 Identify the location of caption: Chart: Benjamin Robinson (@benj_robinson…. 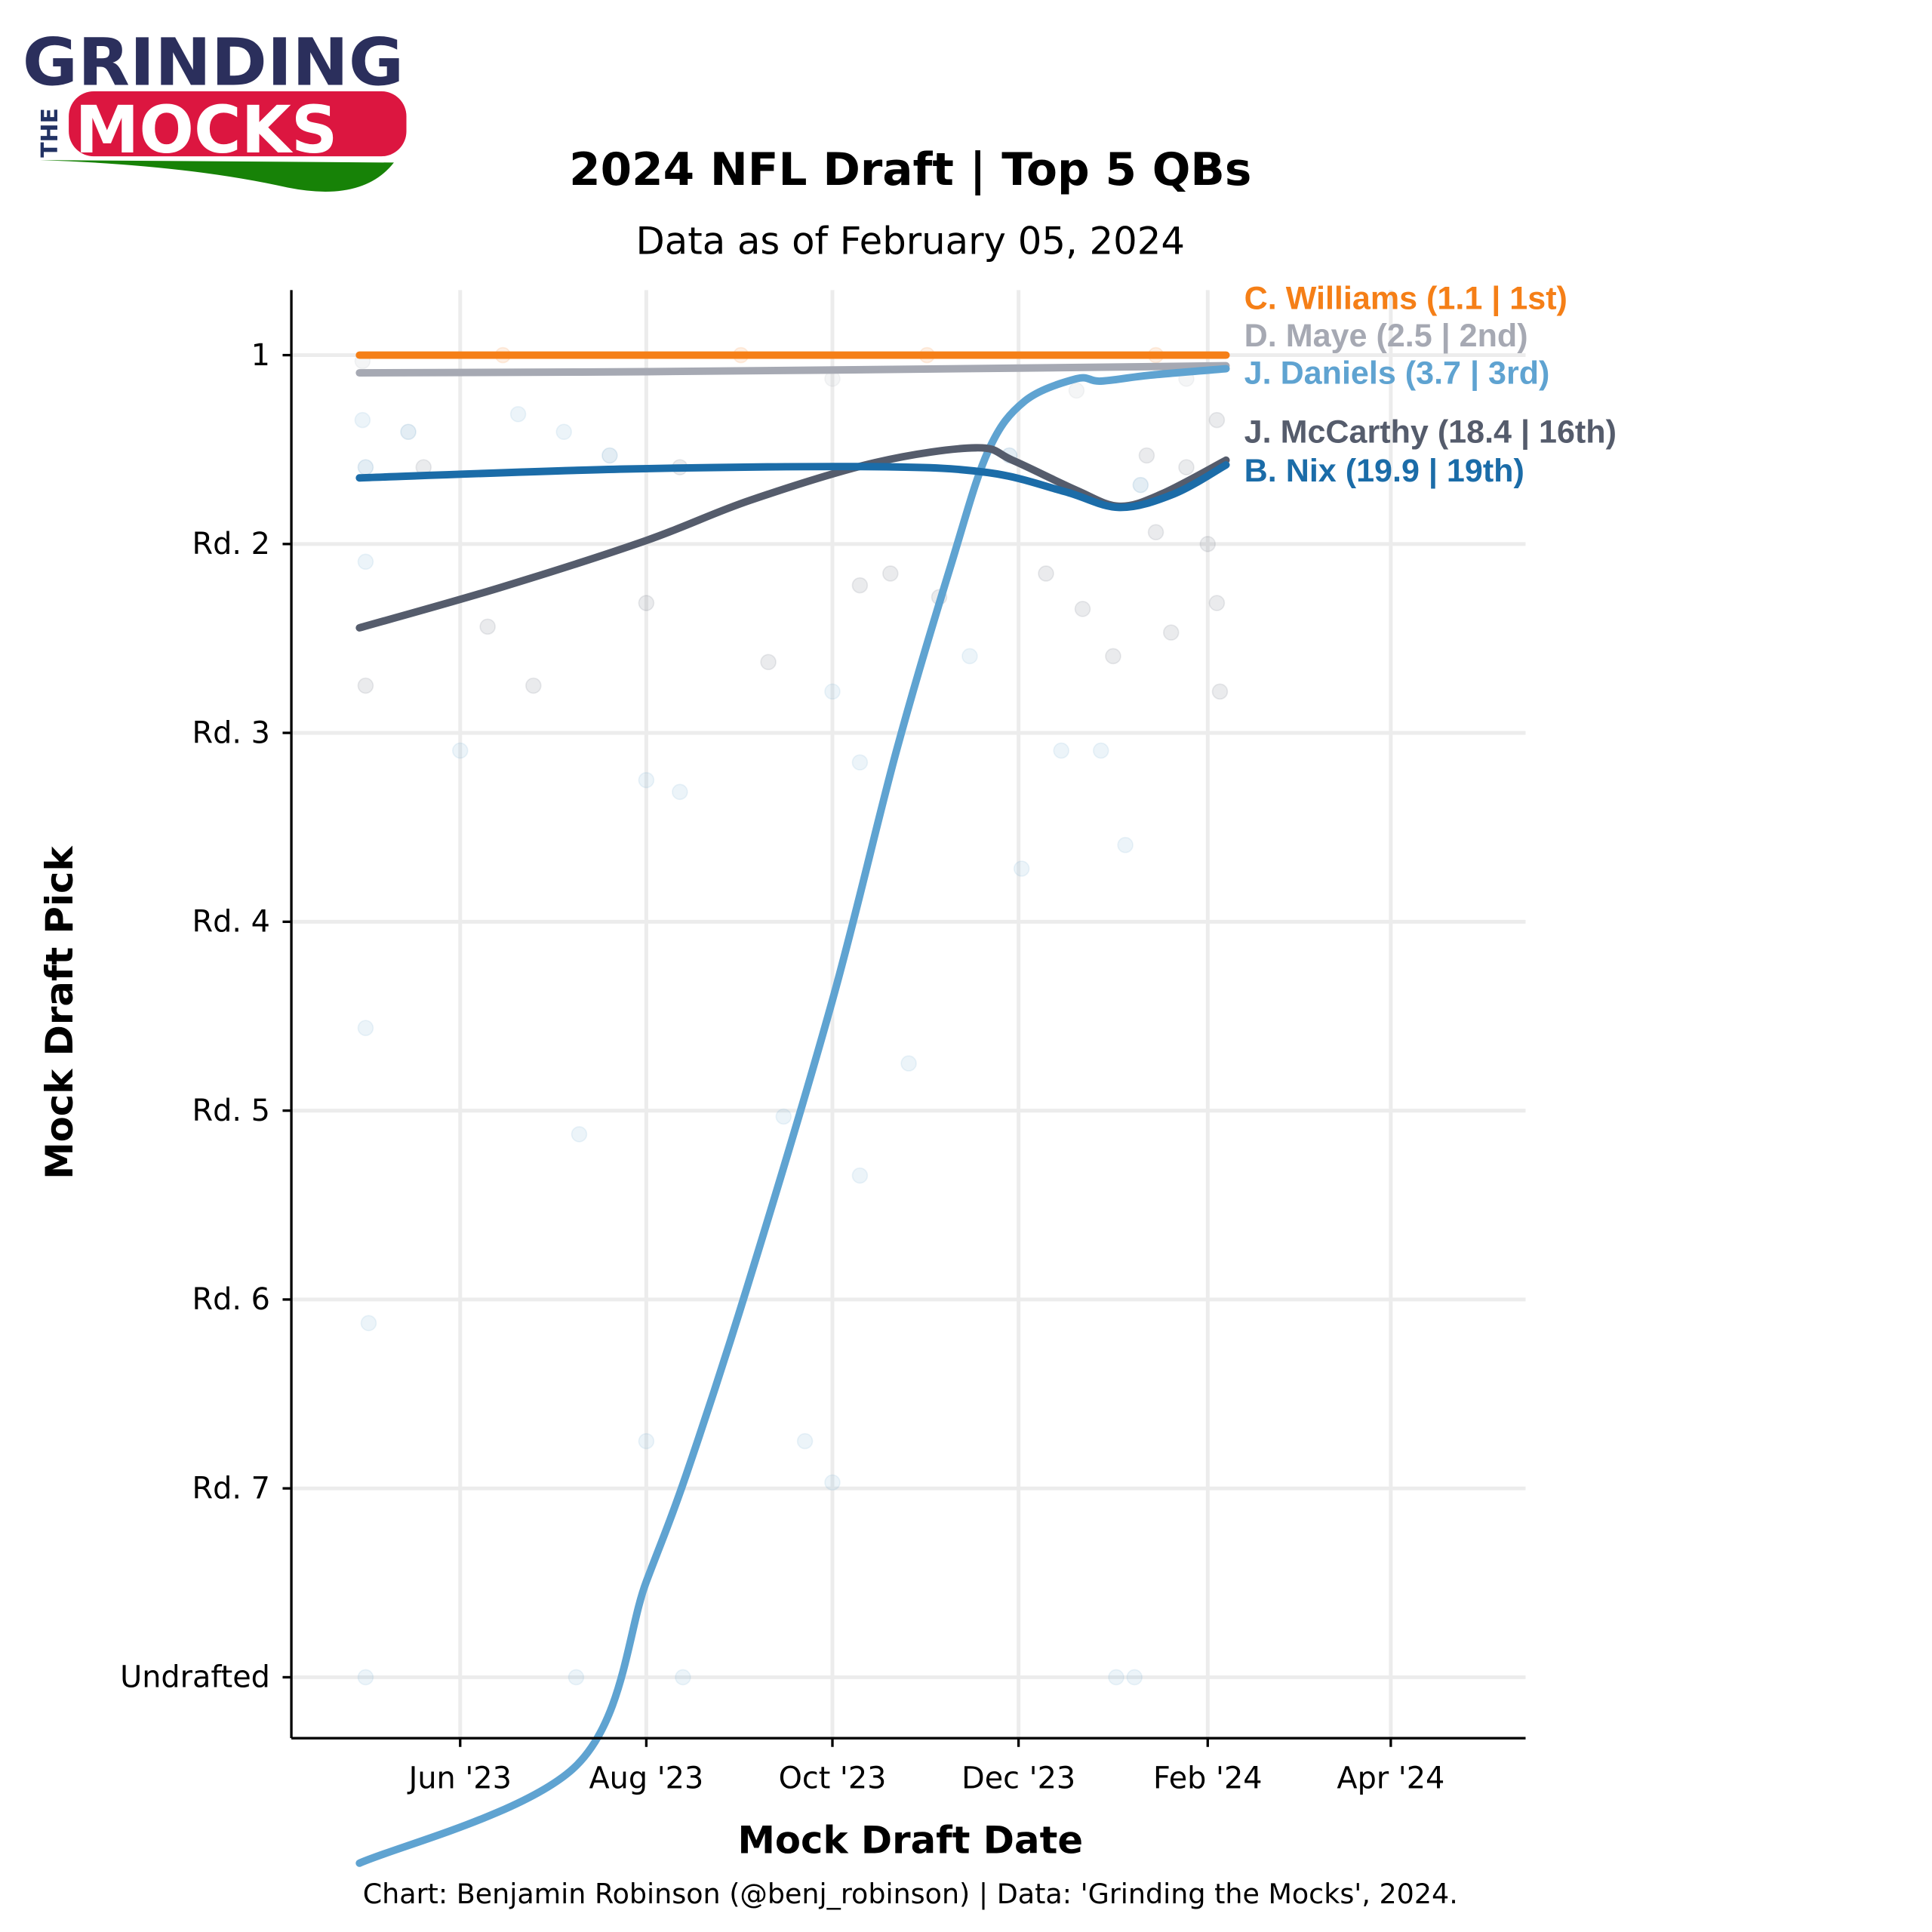
(910, 1894).